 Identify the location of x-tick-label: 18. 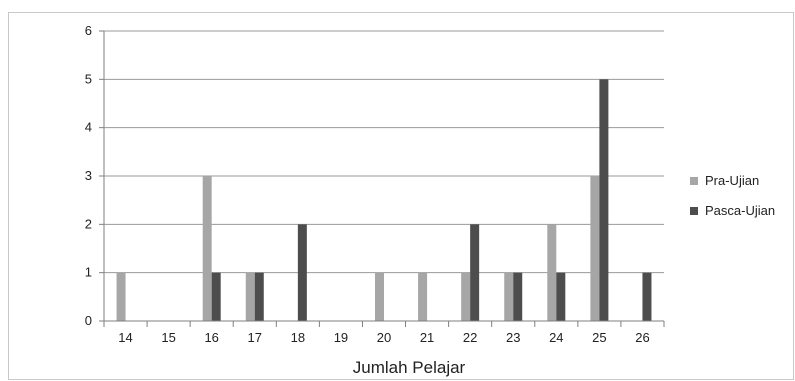
(298, 337).